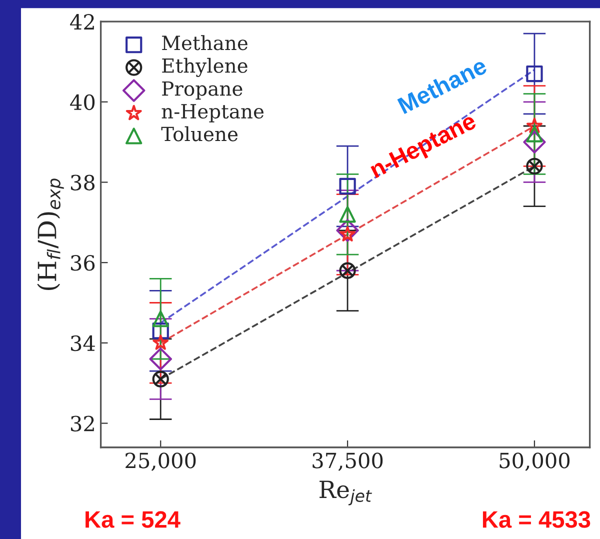 The image size is (600, 539). I want to click on legend-label: Propane, so click(202, 90).